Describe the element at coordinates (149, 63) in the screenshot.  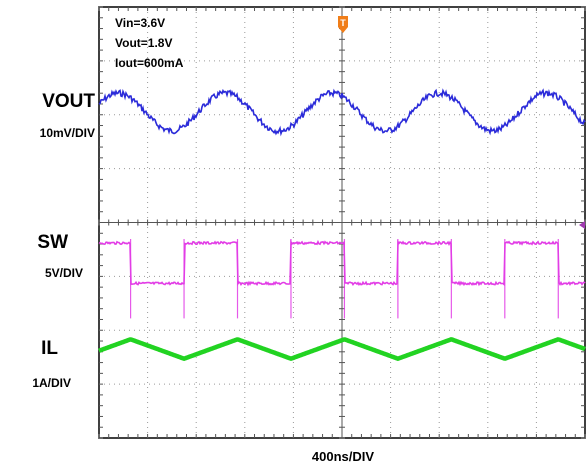
I see `annotation-iout: Iout=600mA` at that location.